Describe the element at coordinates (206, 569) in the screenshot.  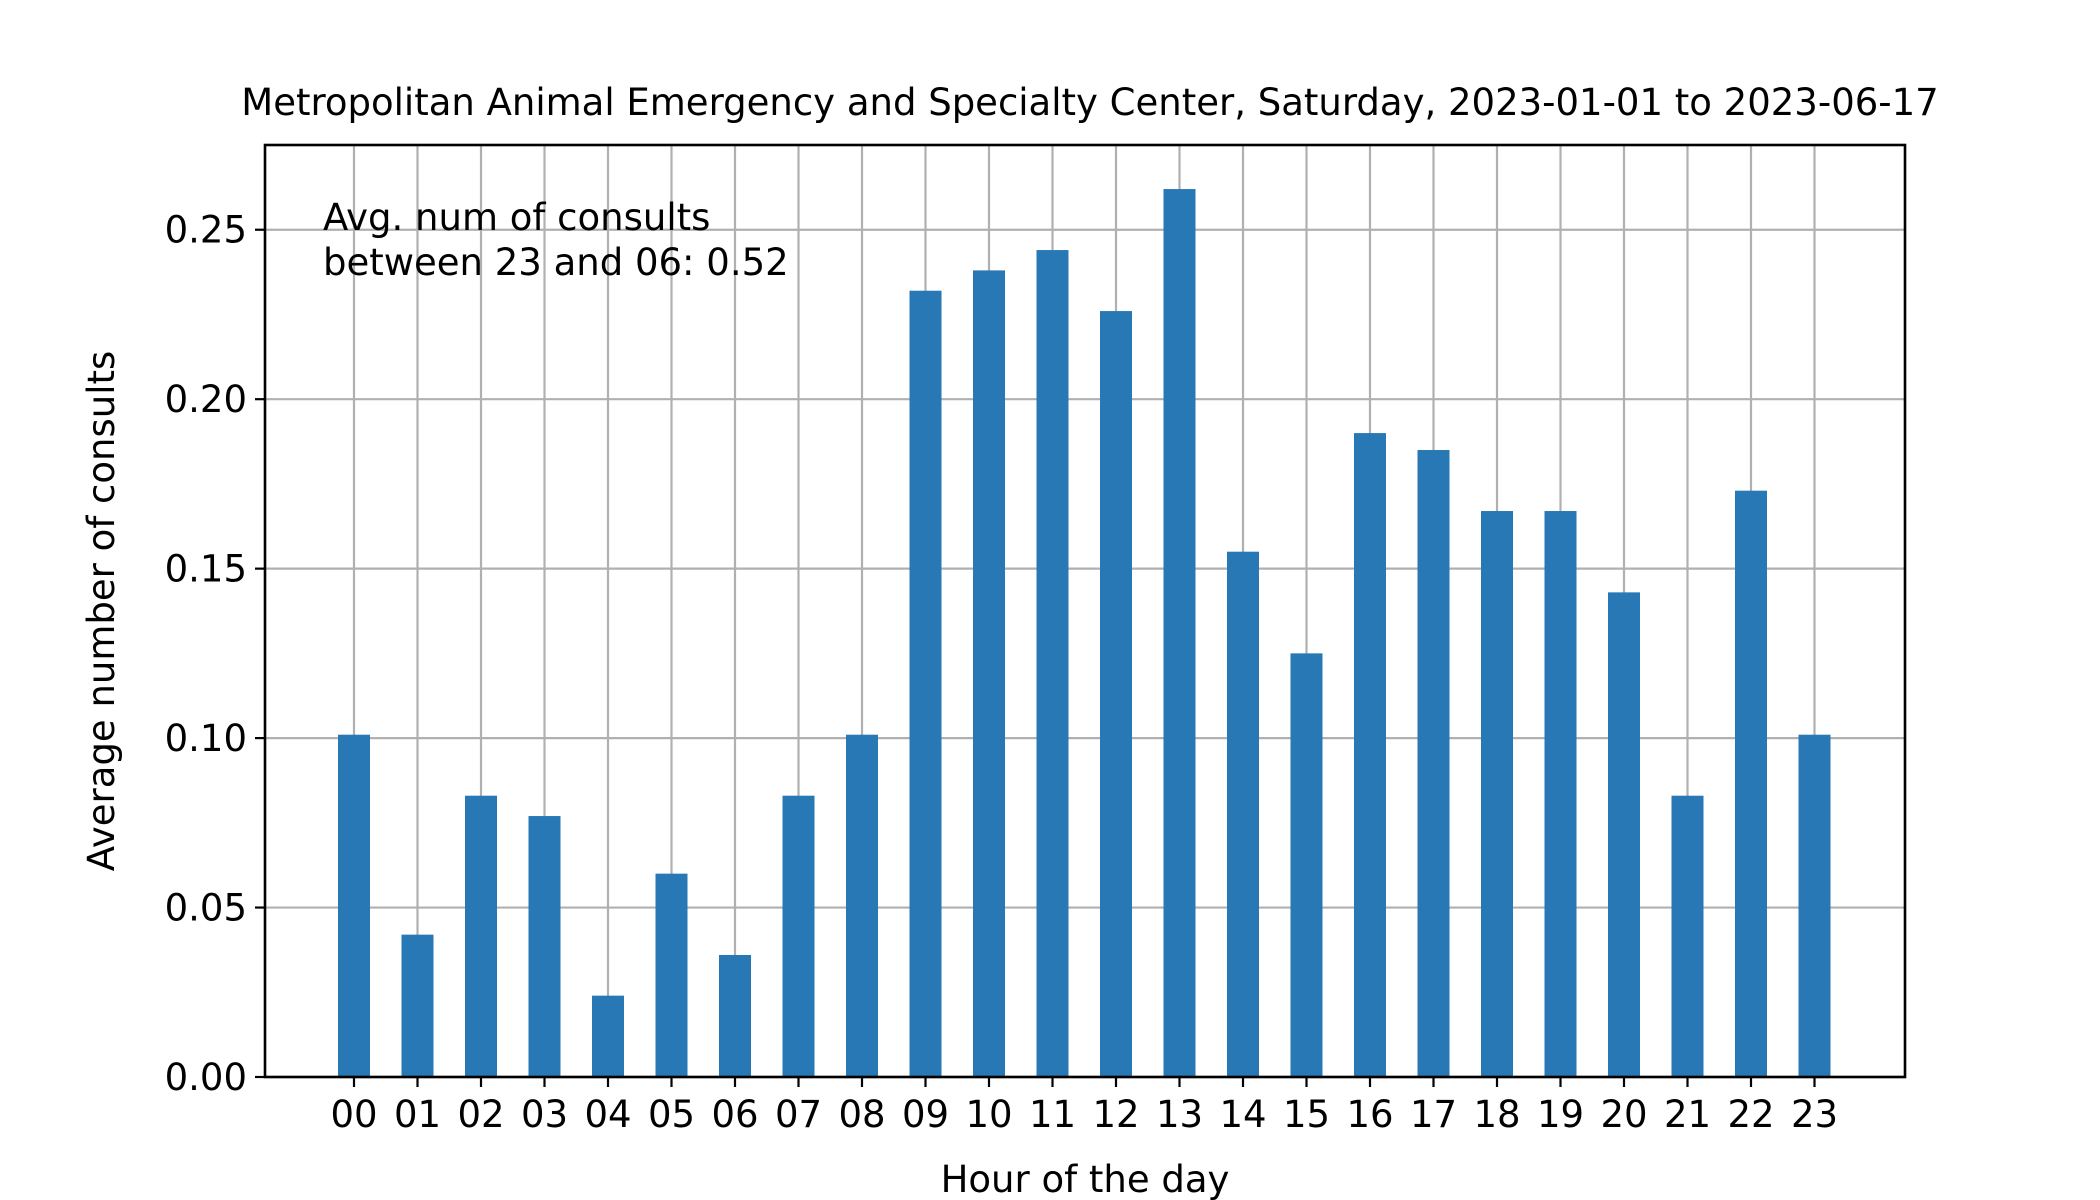
I see `y-tick-label: 0.15` at that location.